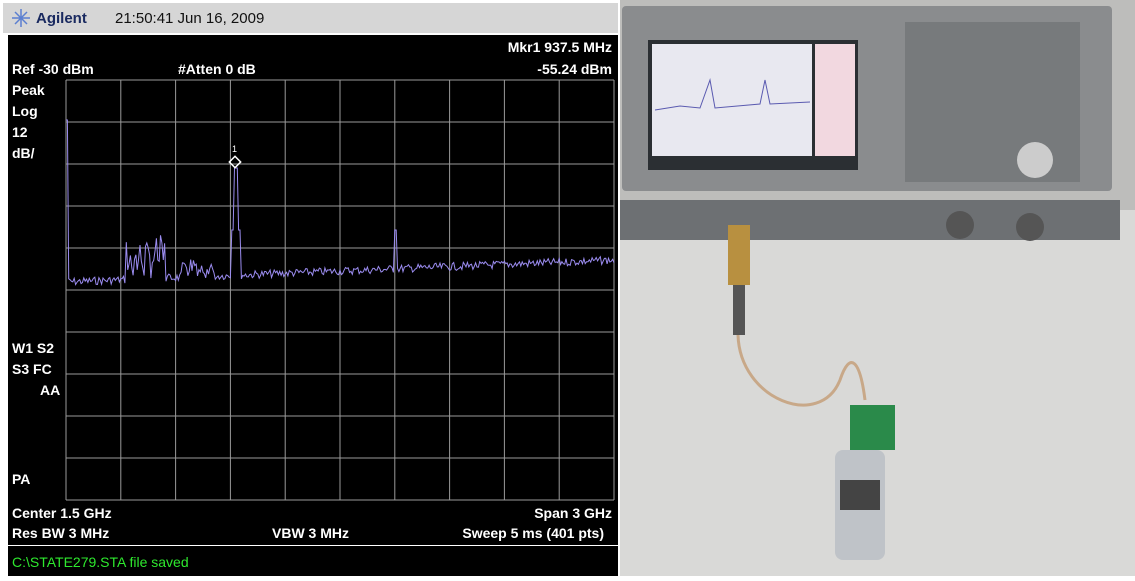 The height and width of the screenshot is (581, 1135). What do you see at coordinates (340, 203) in the screenshot?
I see `trace` at bounding box center [340, 203].